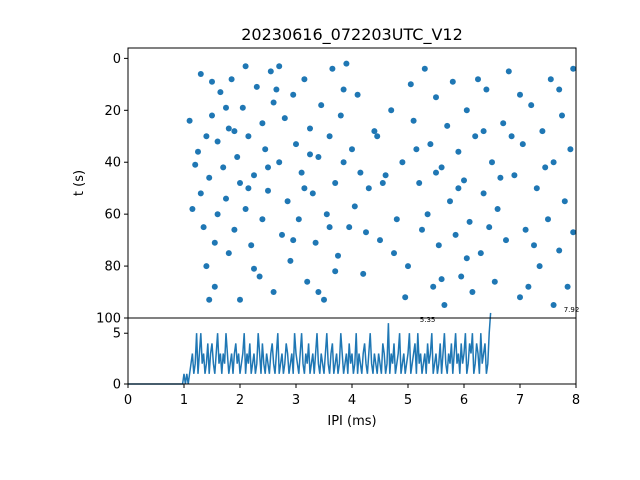 The height and width of the screenshot is (480, 640). I want to click on x-tick-label: 8, so click(576, 400).